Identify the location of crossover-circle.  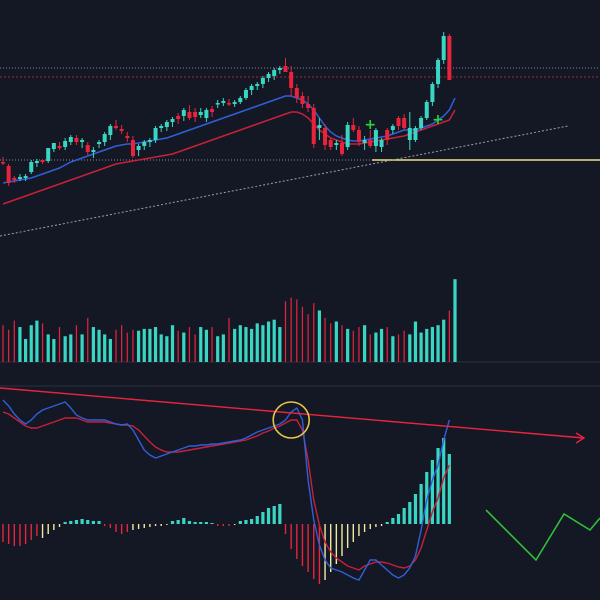
(291, 420).